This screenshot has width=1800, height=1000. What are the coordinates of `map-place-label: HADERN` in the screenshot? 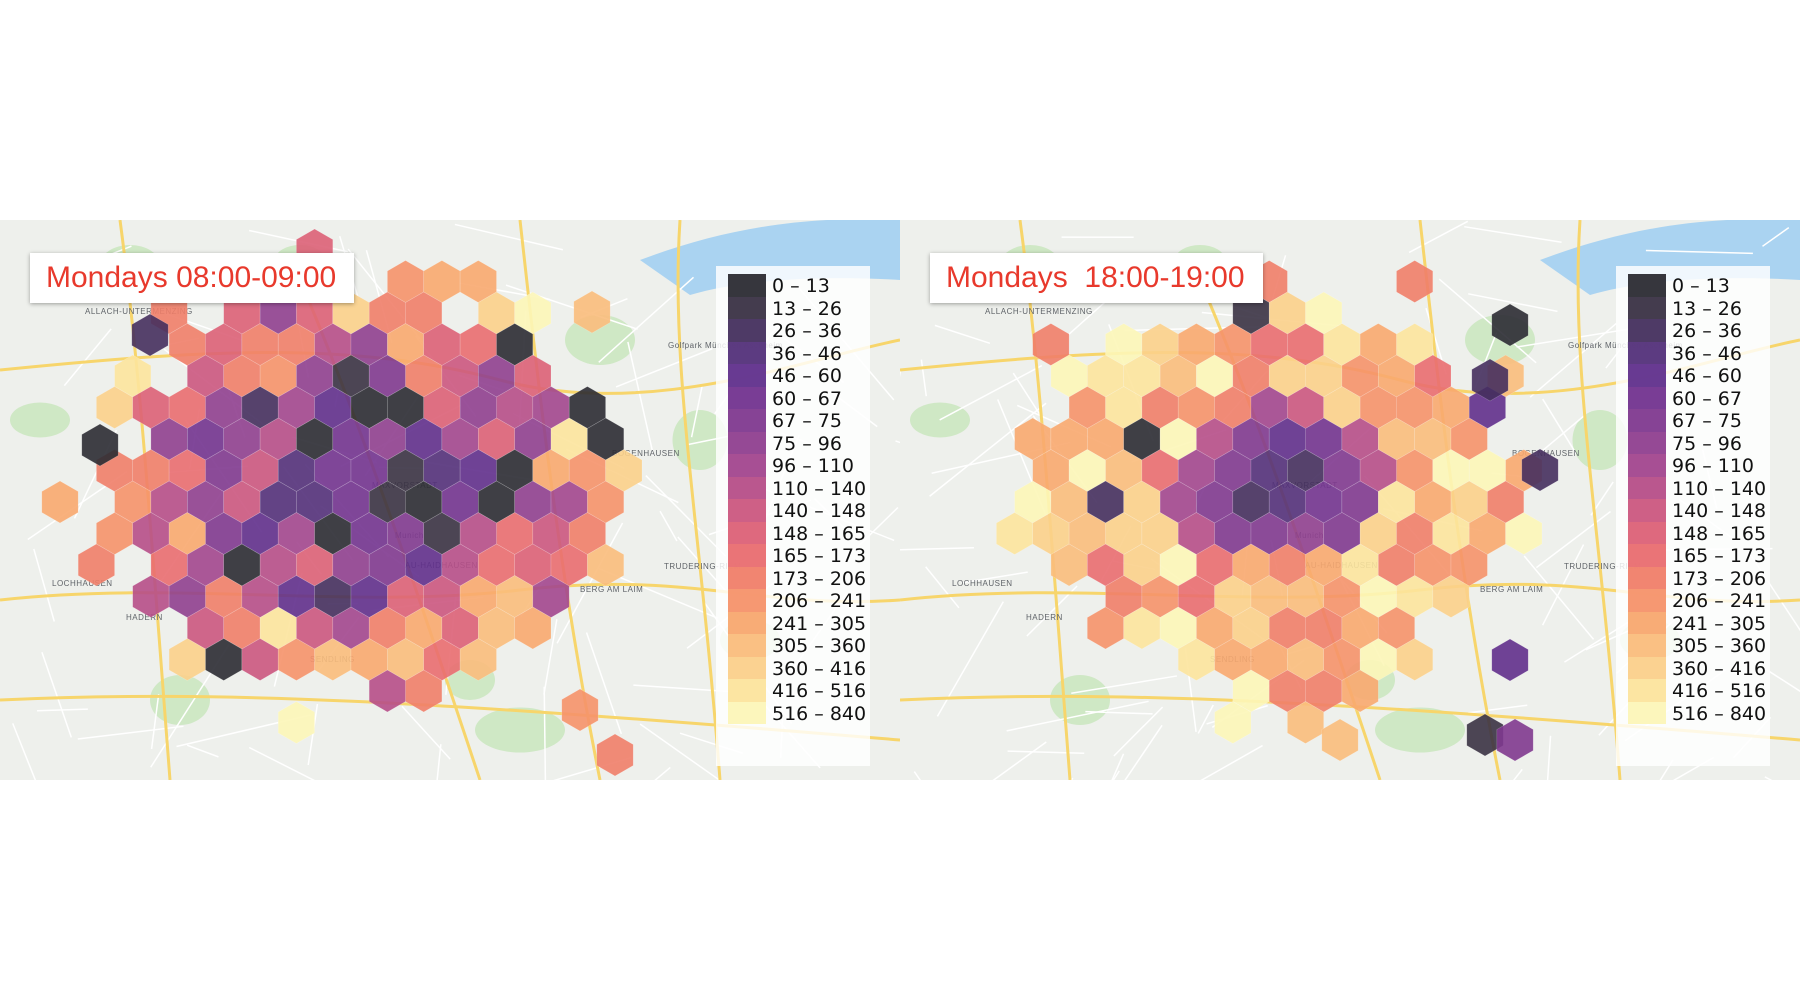 It's located at (144, 617).